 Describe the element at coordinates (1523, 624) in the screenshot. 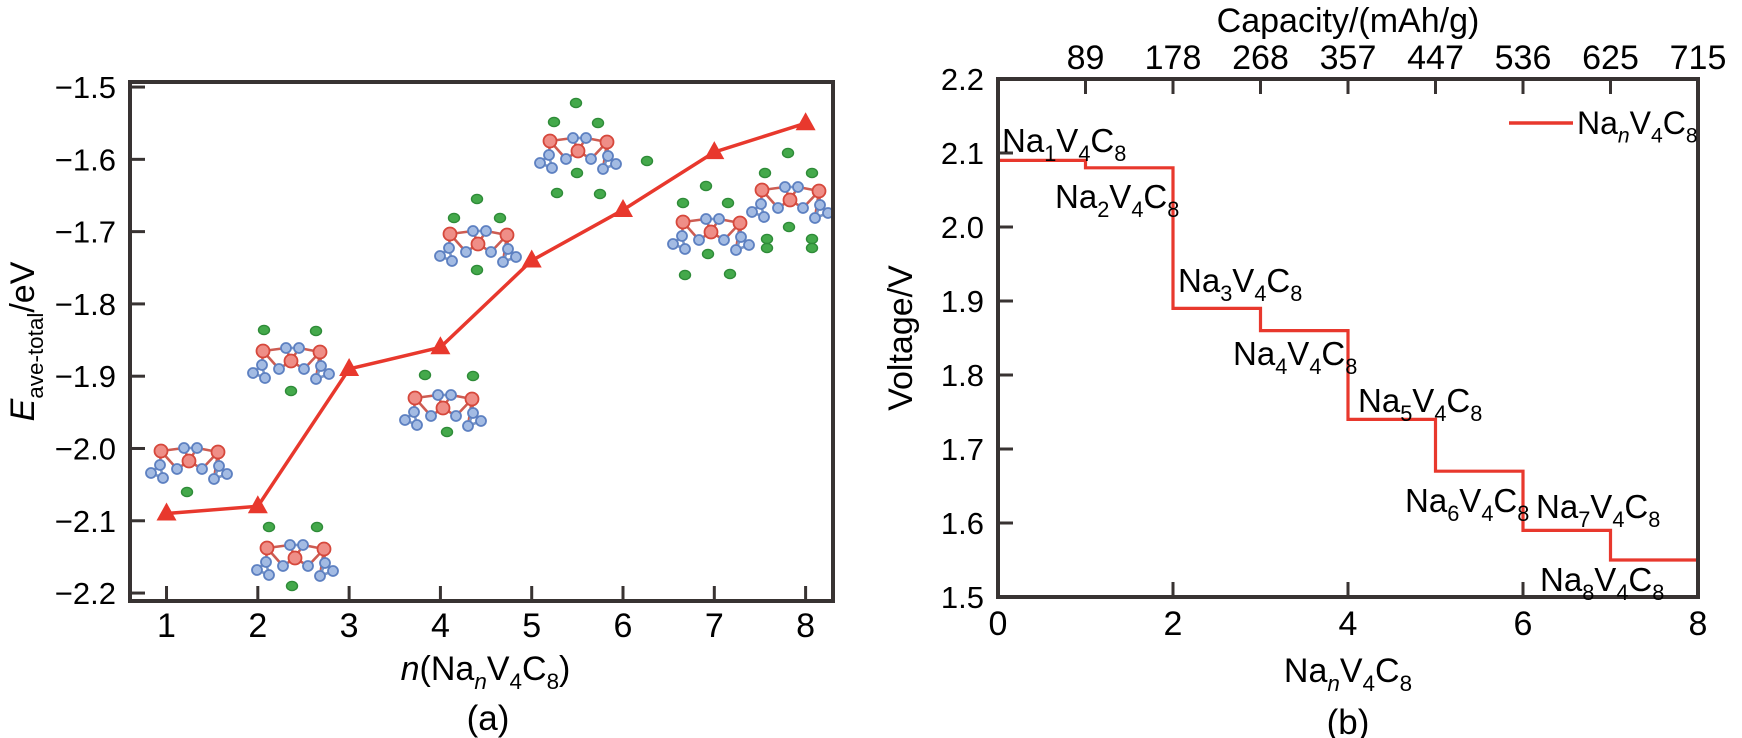

I see `x-tick-label: 6` at that location.